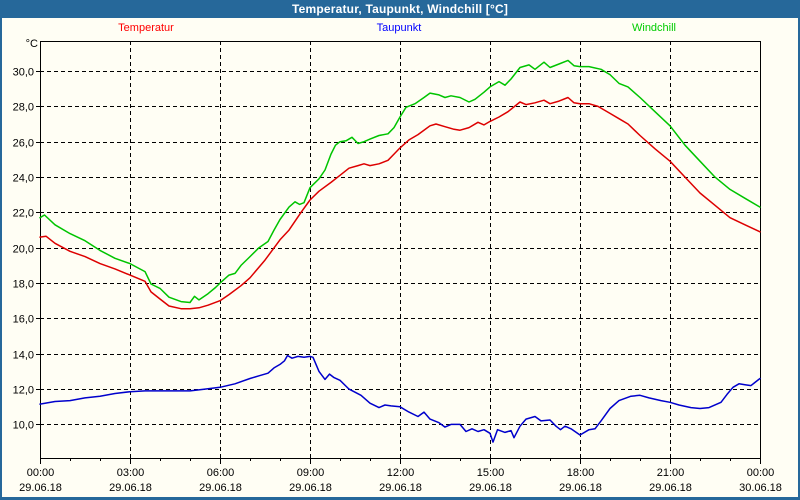  I want to click on legend-taupunkt: Taupunkt, so click(399, 28).